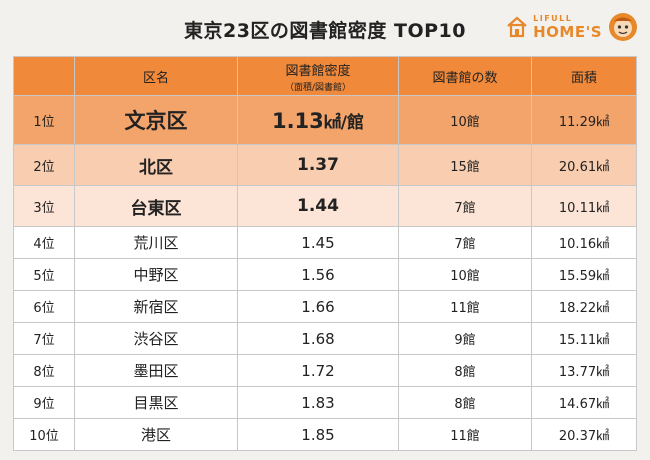 This screenshot has height=460, width=650. I want to click on house-icon, so click(517, 27).